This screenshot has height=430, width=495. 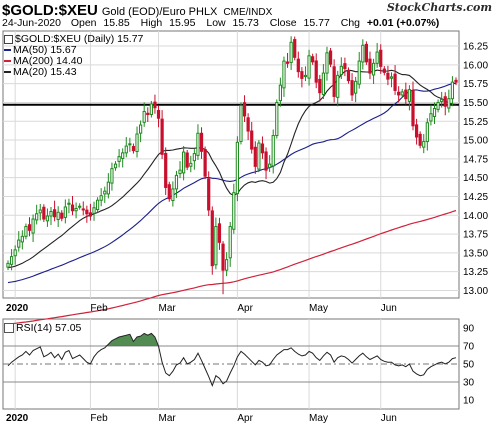 I want to click on rsi-tick-label: 10, so click(x=469, y=401).